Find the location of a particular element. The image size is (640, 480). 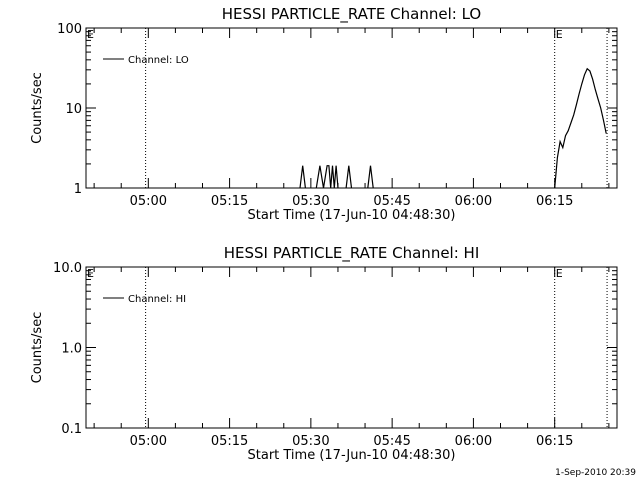

legend: Channel: LO is located at coordinates (146, 60).